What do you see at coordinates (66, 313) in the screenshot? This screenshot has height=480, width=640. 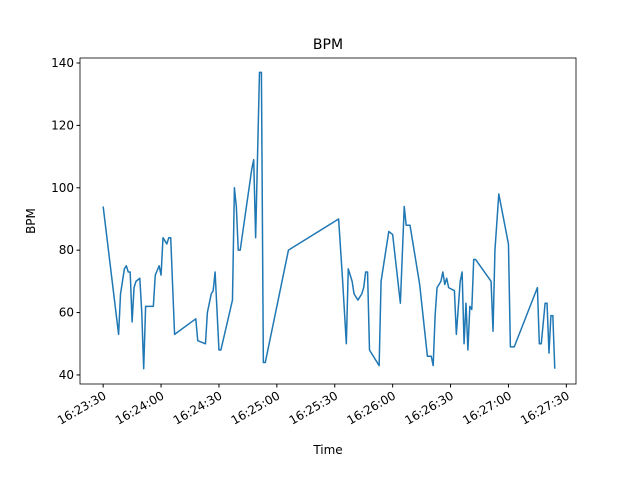 I see `y-tick-label: 60` at bounding box center [66, 313].